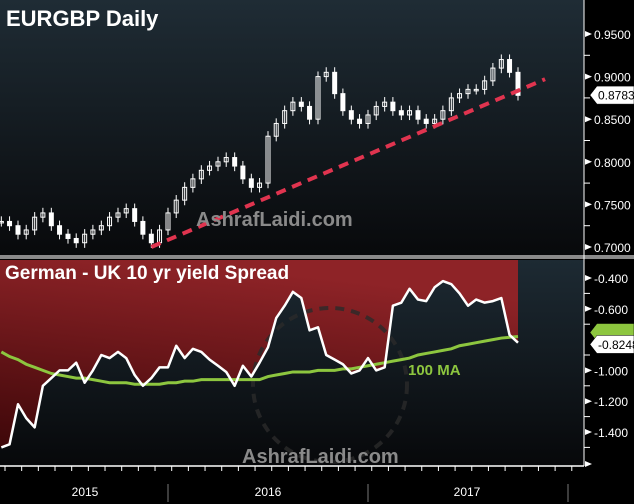  Describe the element at coordinates (616, 345) in the screenshot. I see `spread-value-tag-text: -0.8248` at that location.